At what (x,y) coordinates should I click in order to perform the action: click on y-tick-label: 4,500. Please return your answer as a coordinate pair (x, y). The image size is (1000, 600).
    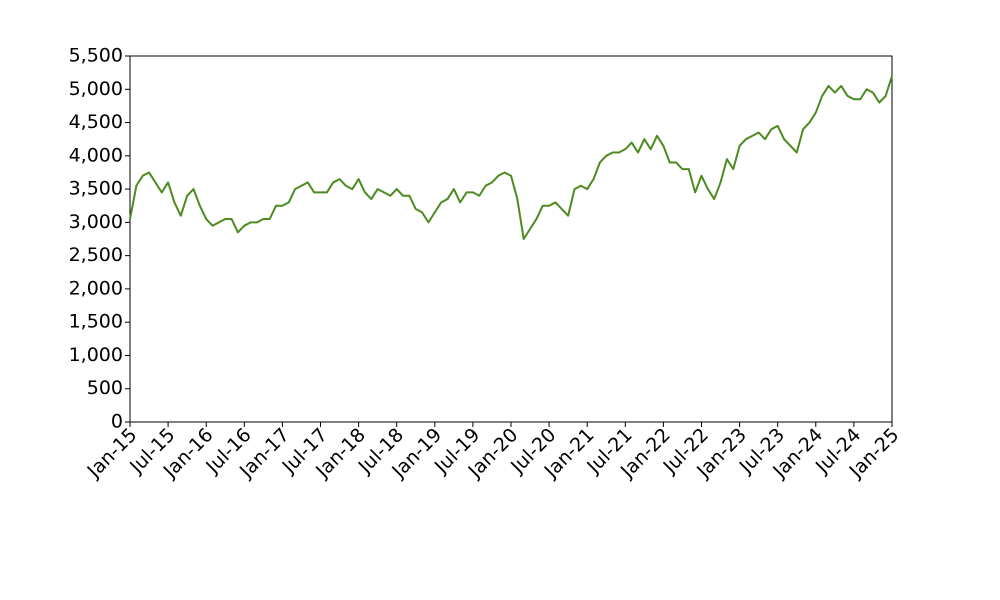
    Looking at the image, I should click on (96, 122).